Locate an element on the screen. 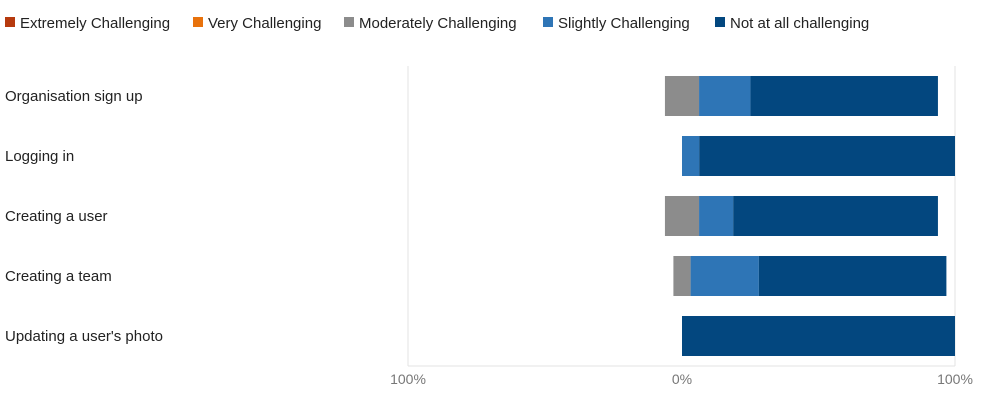  legend-swatch-moderately-challenging is located at coordinates (349, 22).